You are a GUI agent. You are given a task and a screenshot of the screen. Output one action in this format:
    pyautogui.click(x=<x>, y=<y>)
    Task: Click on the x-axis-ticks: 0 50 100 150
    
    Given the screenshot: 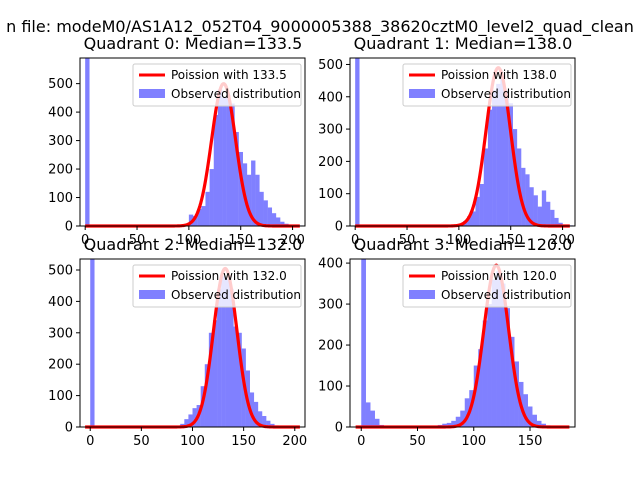 What is the action you would take?
    pyautogui.click(x=449, y=438)
    